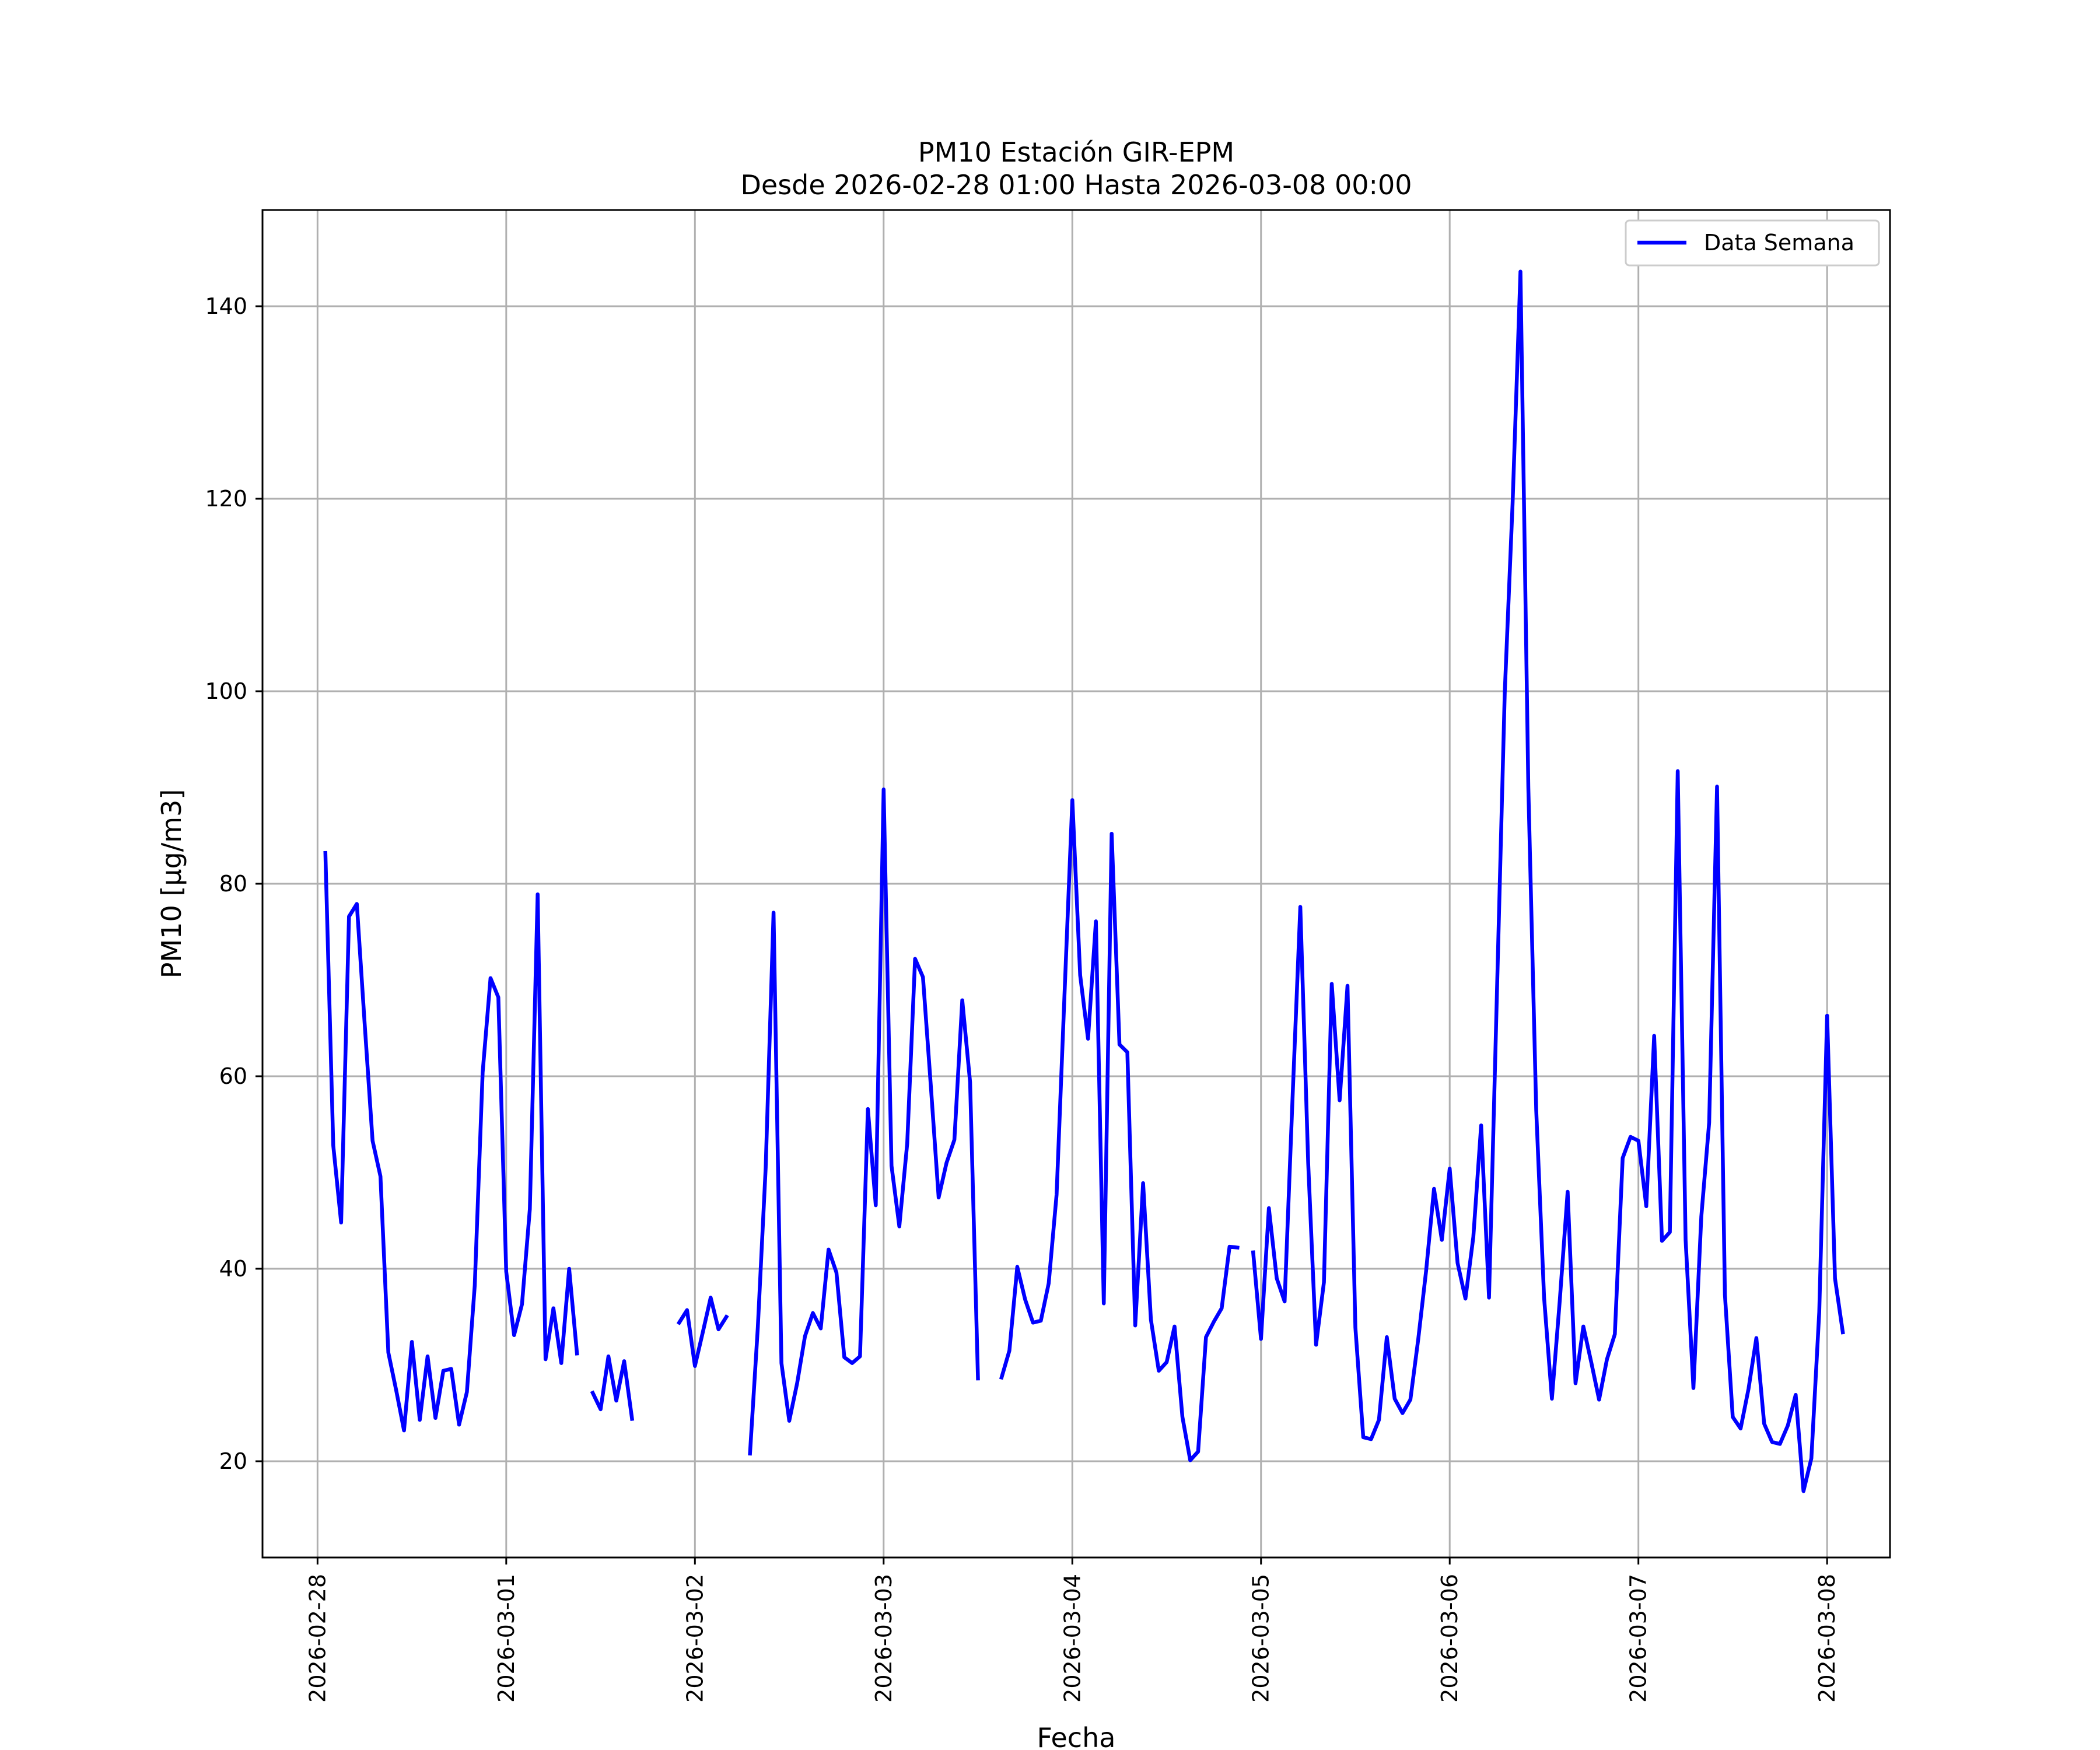  What do you see at coordinates (1072, 1638) in the screenshot?
I see `x-tick-label: 2026-03-04` at bounding box center [1072, 1638].